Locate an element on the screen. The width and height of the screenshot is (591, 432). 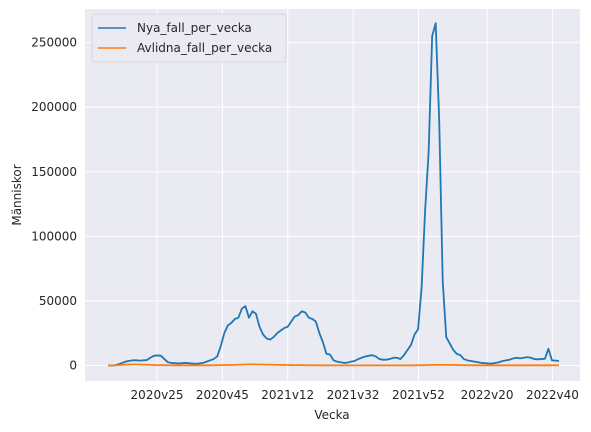
legend-label-nya: Nya_fall_per_vecka is located at coordinates (194, 28).